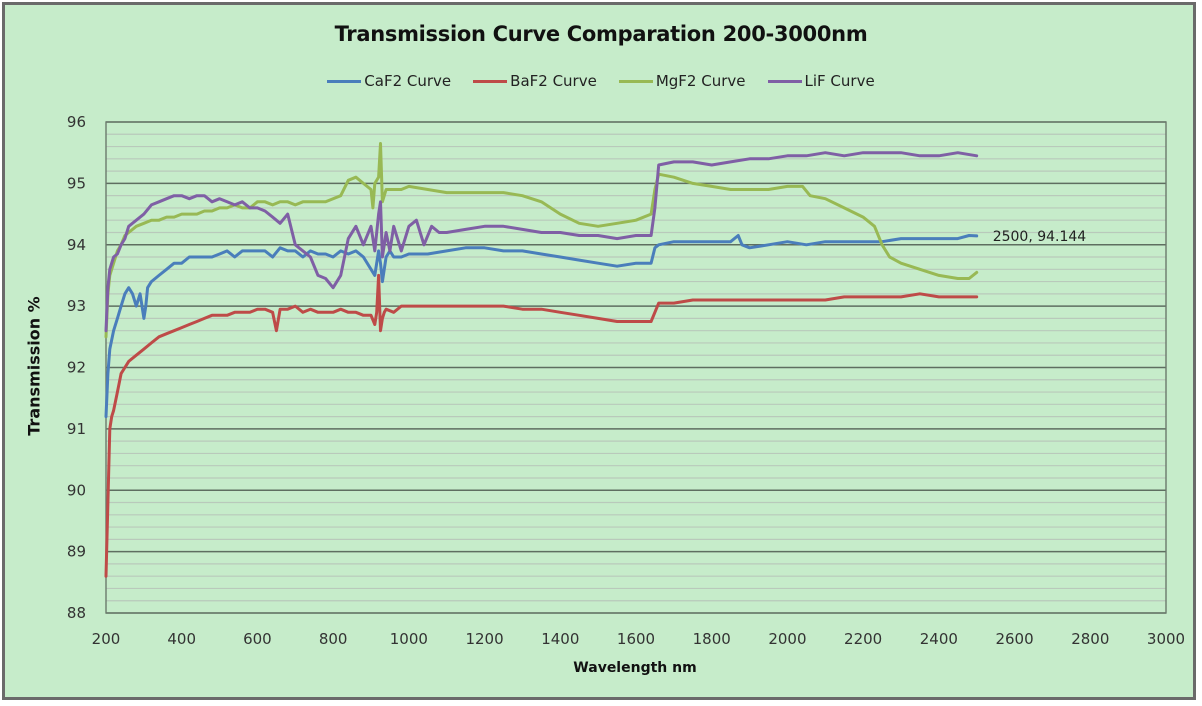  Describe the element at coordinates (601, 81) in the screenshot. I see `legend: CaF2 Curve BaF2 Curve MgF2 Curve LiF Curve` at that location.